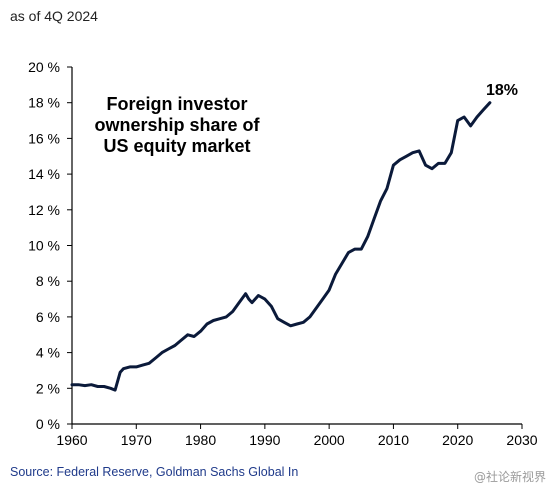 This screenshot has width=556, height=500. What do you see at coordinates (44, 210) in the screenshot?
I see `y-tick-label: 12 %` at bounding box center [44, 210].